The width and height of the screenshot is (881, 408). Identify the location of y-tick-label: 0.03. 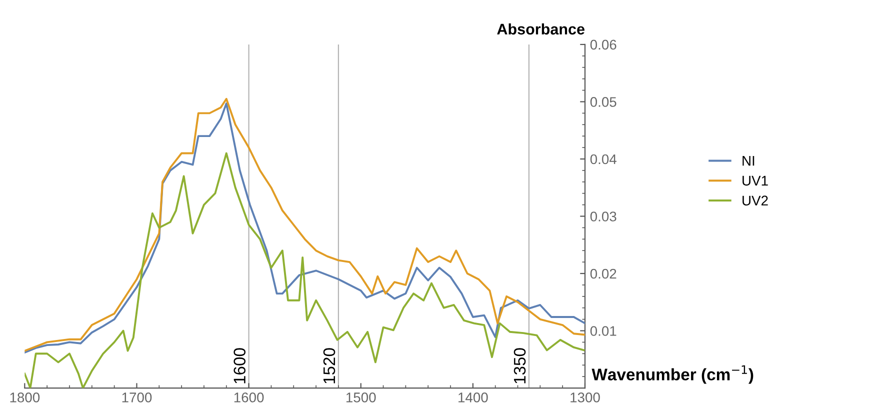
(603, 217).